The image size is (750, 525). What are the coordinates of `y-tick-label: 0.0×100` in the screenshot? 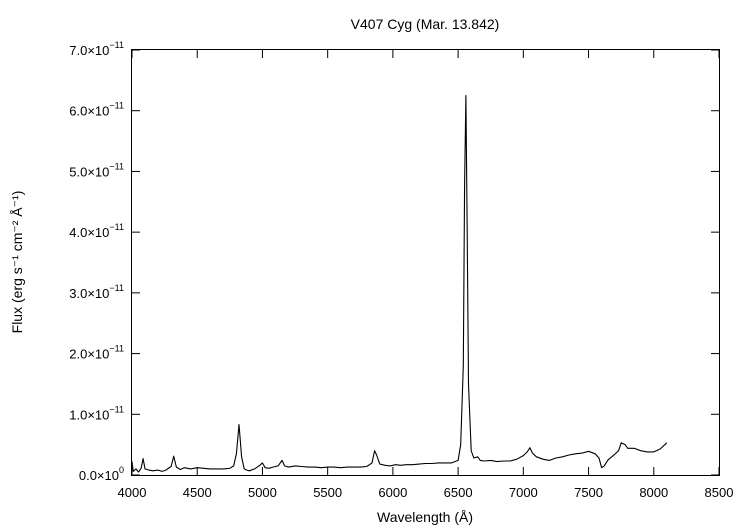 It's located at (101, 474).